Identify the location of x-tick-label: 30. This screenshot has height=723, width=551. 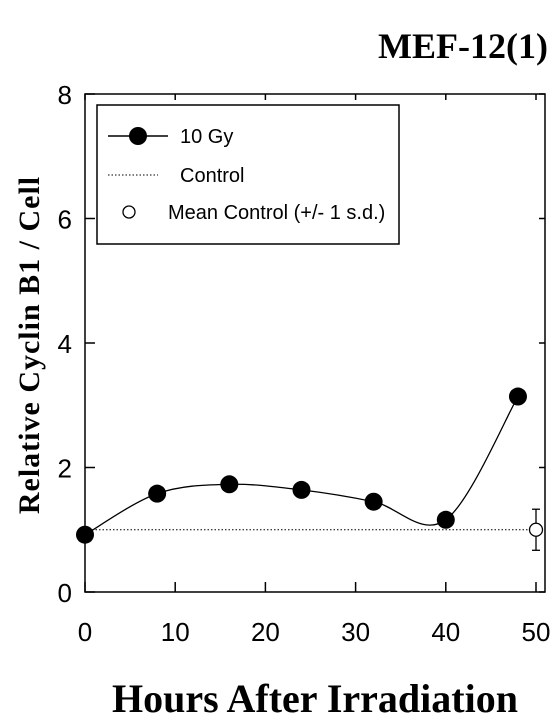
(355, 632).